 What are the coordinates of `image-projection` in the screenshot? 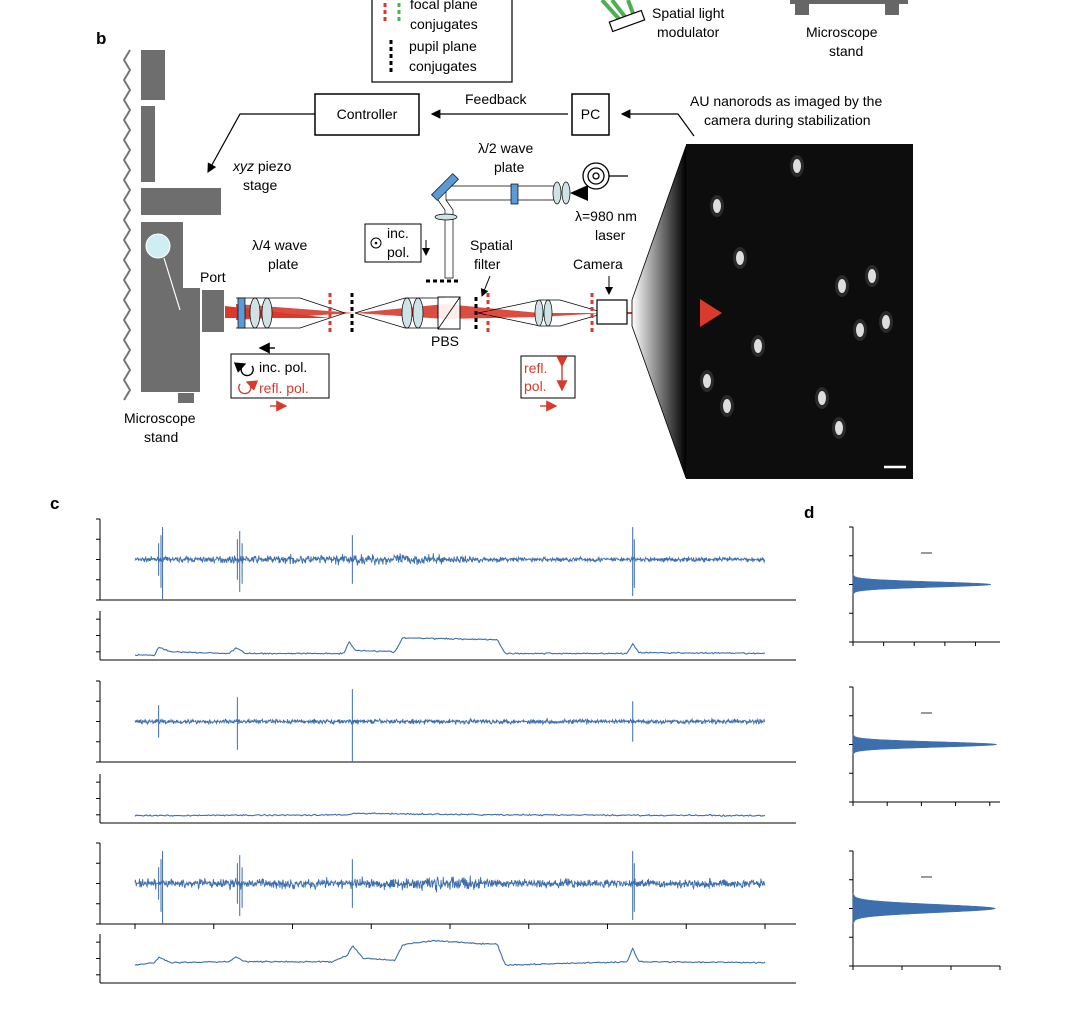 It's located at (659, 312).